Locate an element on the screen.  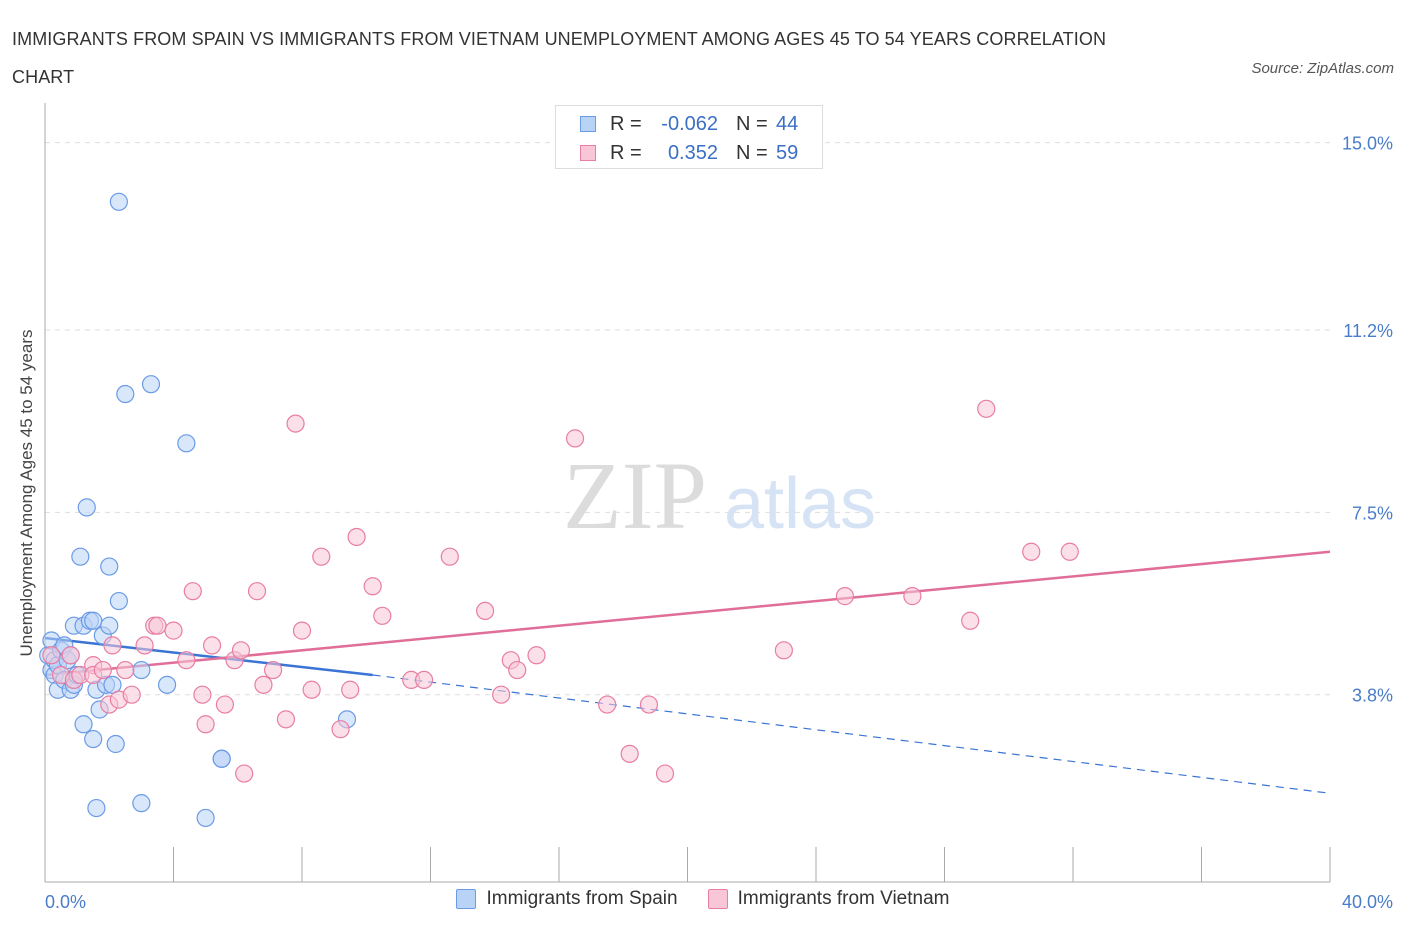
x-tick-label: 0.0% is located at coordinates (65, 902).